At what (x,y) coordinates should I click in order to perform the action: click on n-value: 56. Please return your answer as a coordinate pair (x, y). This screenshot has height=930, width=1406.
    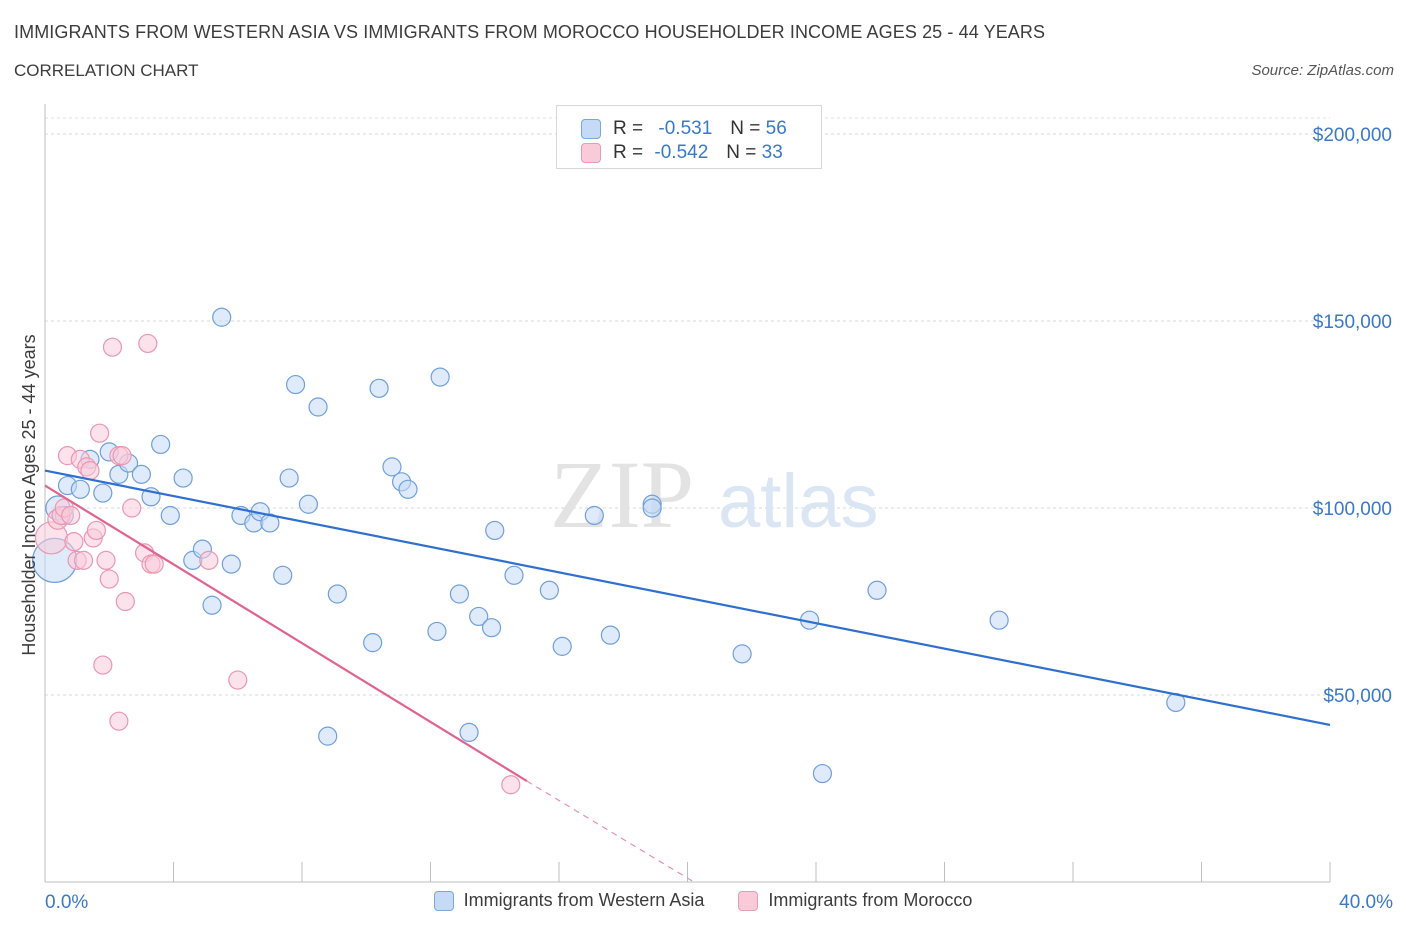
    Looking at the image, I should click on (776, 128).